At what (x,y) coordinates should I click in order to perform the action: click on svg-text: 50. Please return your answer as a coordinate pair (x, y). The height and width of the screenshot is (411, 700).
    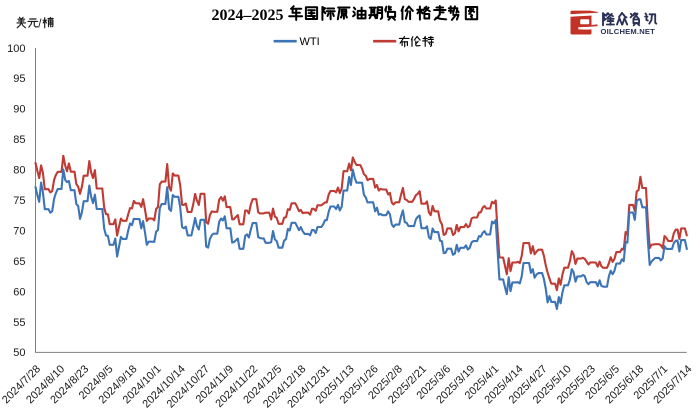
    Looking at the image, I should click on (19, 353).